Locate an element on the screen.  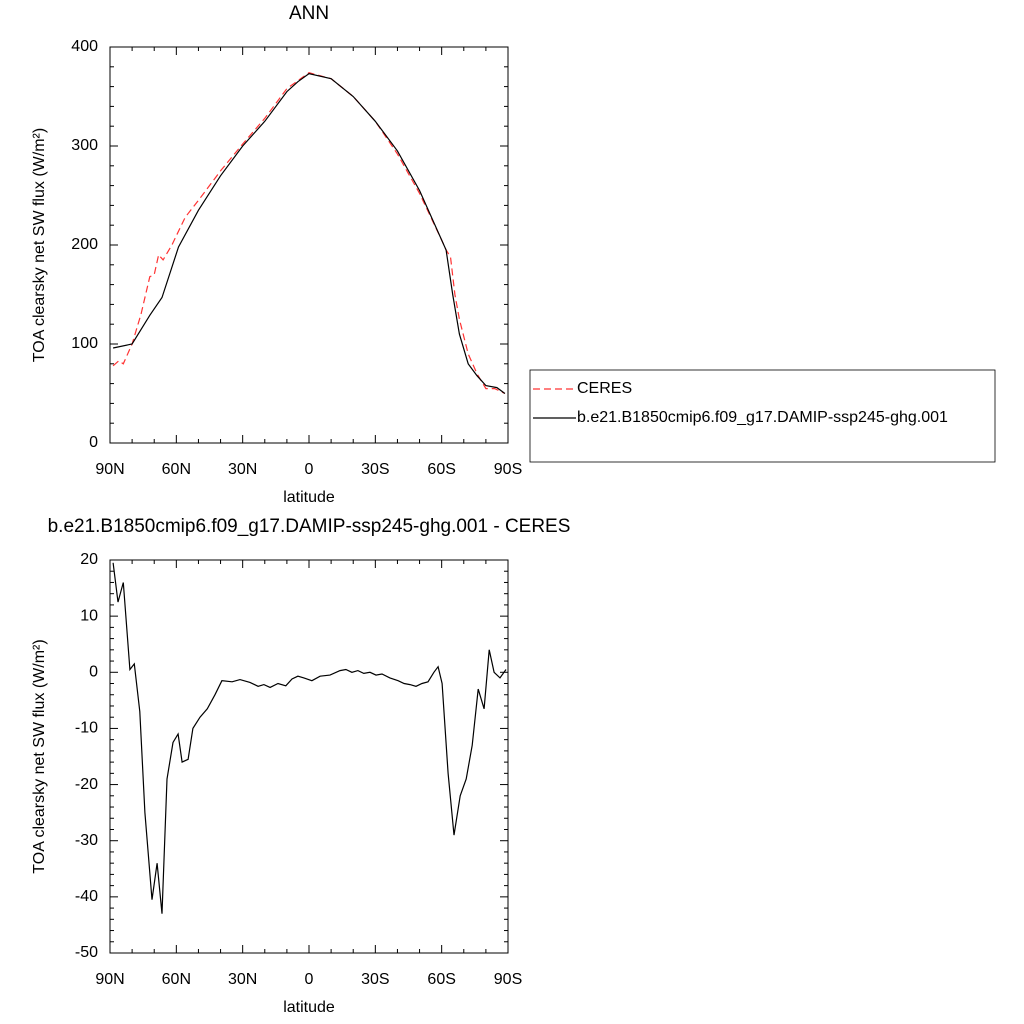
y-tick-label: 20 is located at coordinates (89, 559).